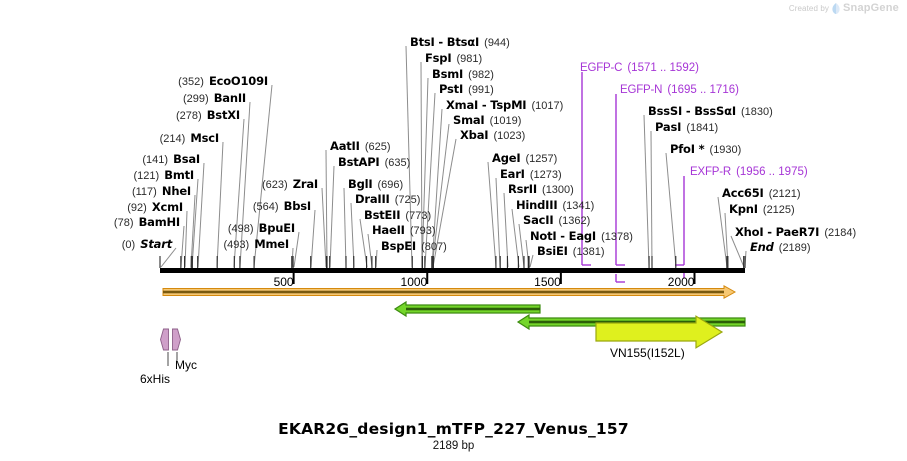 The image size is (907, 461). Describe the element at coordinates (155, 379) in the screenshot. I see `tag-label-6xhis: 6xHis` at that location.